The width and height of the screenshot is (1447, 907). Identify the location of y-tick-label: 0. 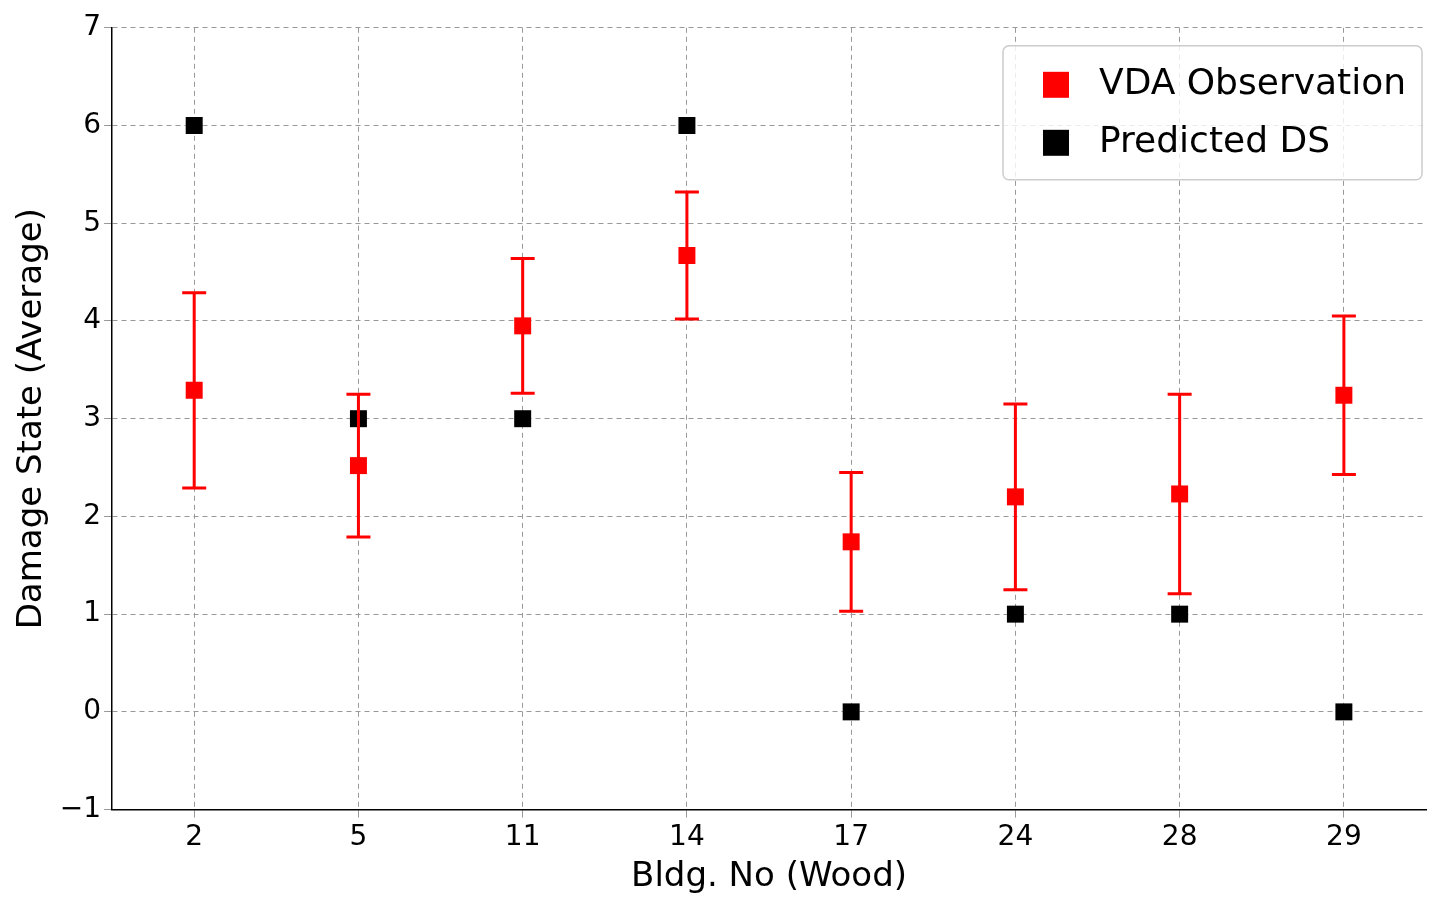
(92, 710).